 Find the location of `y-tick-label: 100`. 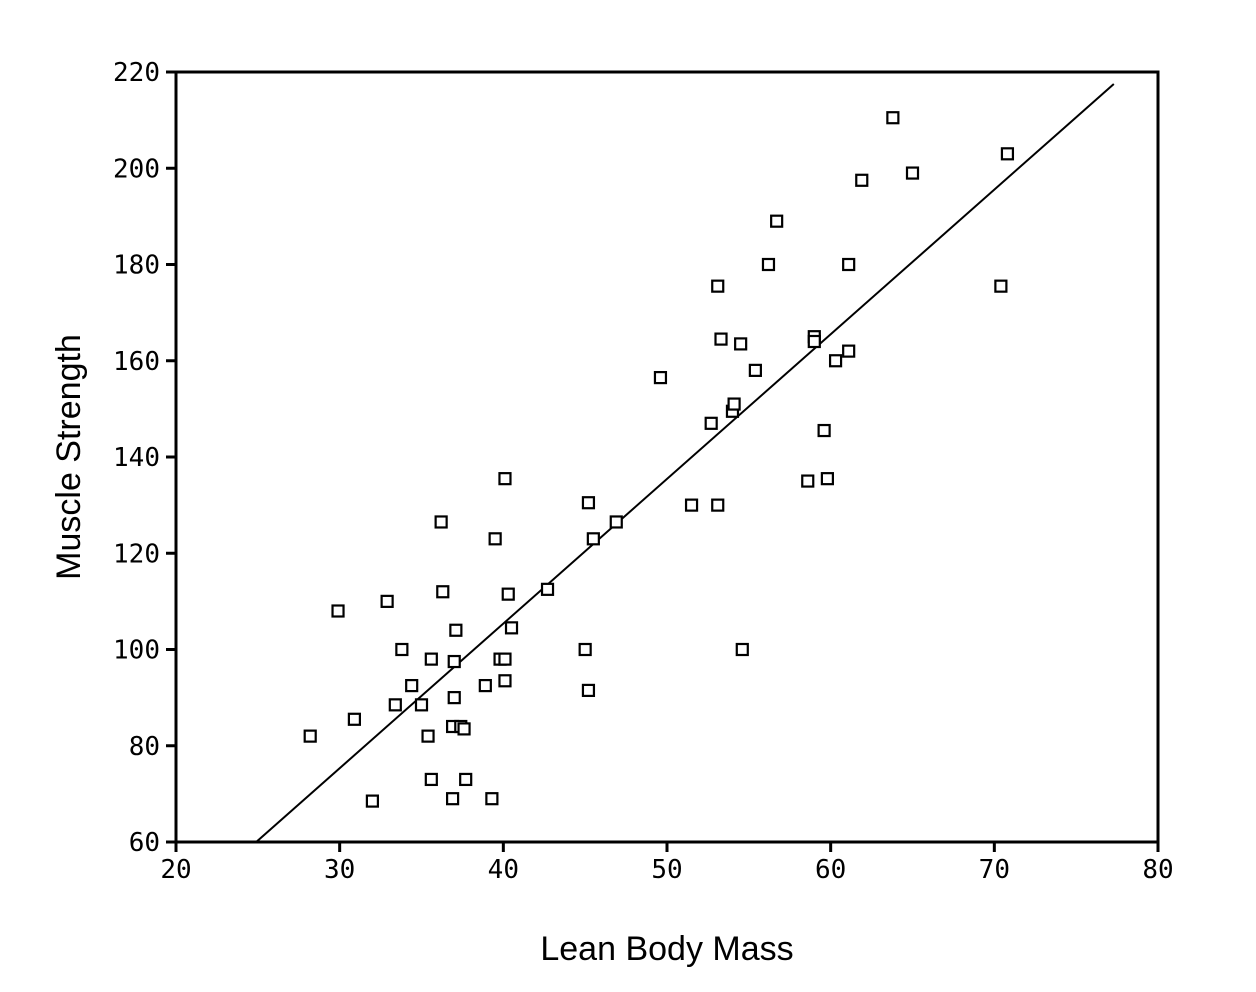

y-tick-label: 100 is located at coordinates (136, 651).